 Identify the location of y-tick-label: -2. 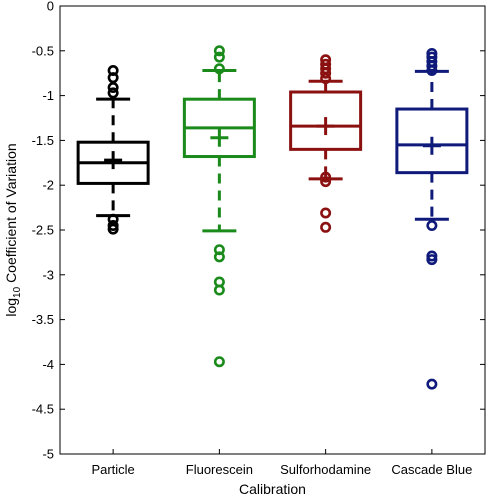
(48, 185).